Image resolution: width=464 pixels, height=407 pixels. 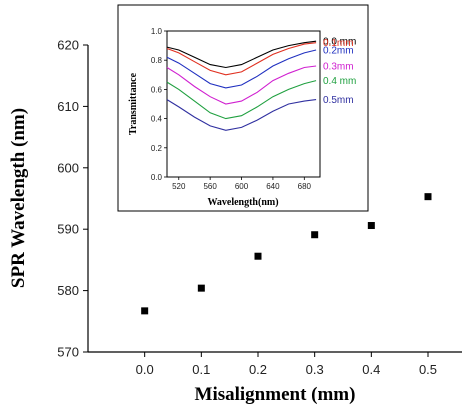 I want to click on inset-y-tick-label: 0.4, so click(x=157, y=119).